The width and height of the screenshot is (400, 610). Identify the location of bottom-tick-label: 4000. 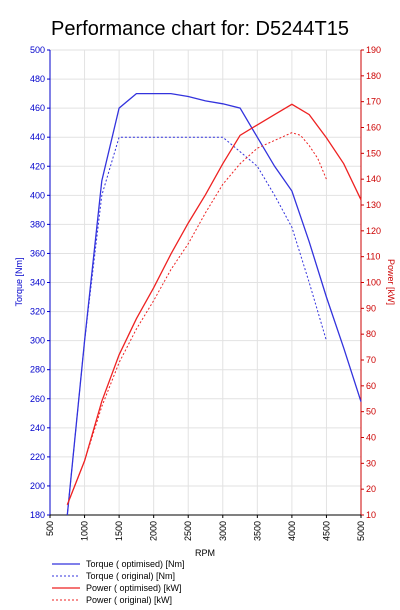
(292, 531).